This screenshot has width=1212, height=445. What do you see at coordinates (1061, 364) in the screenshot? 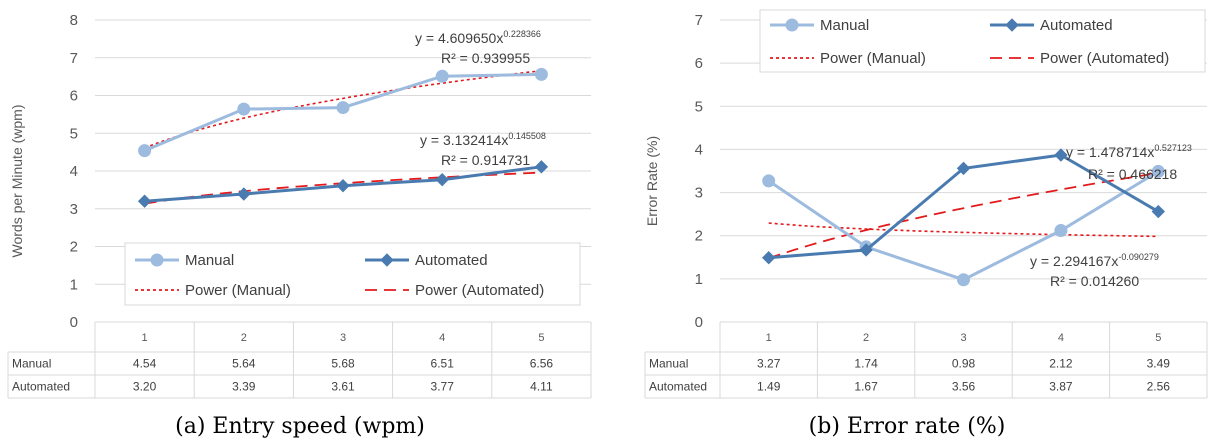
I see `table-cell: 2.12` at bounding box center [1061, 364].